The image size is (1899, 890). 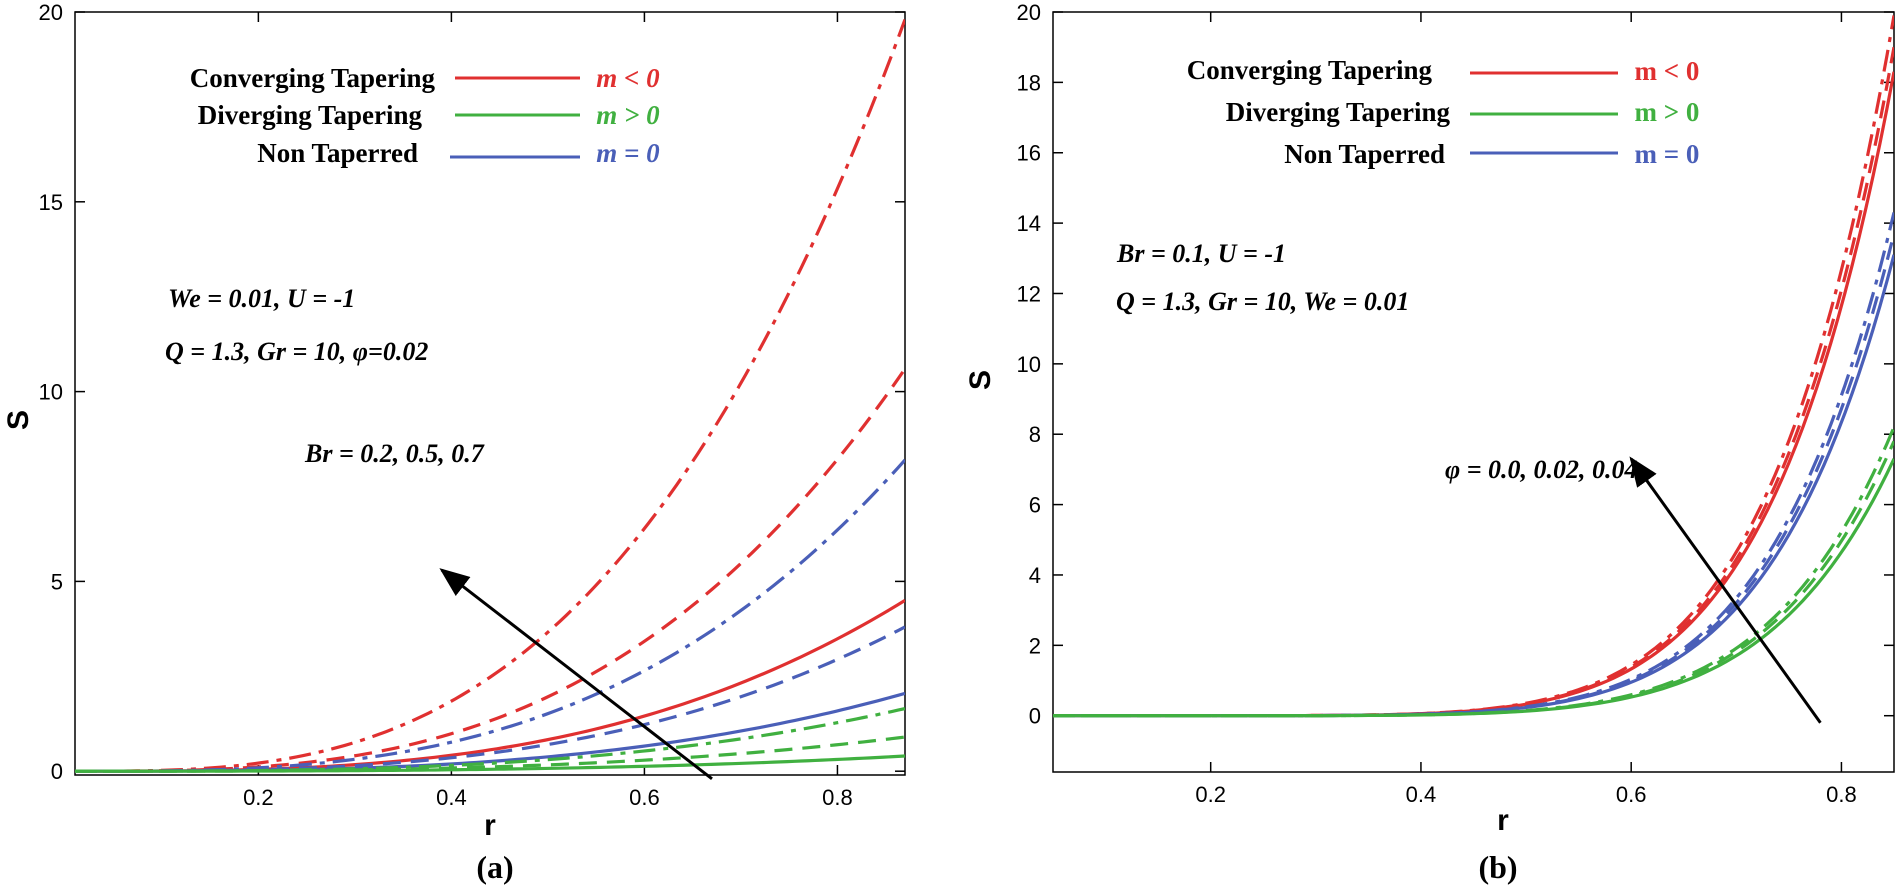 I want to click on panel-a-ytick-label: 5, so click(x=57, y=581).